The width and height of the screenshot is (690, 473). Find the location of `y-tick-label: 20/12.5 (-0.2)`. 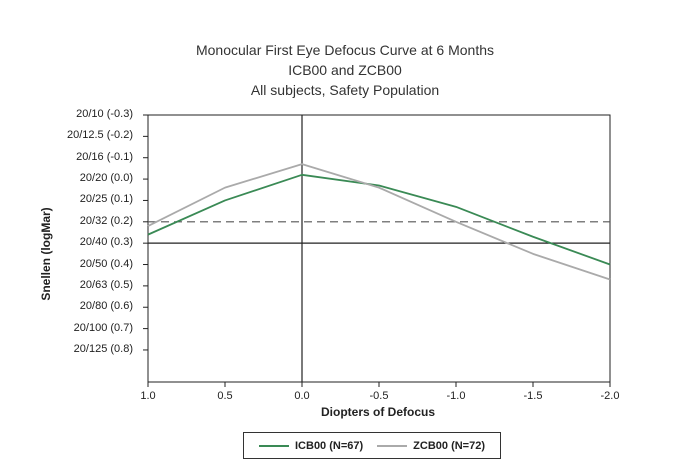

y-tick-label: 20/12.5 (-0.2) is located at coordinates (99, 135).